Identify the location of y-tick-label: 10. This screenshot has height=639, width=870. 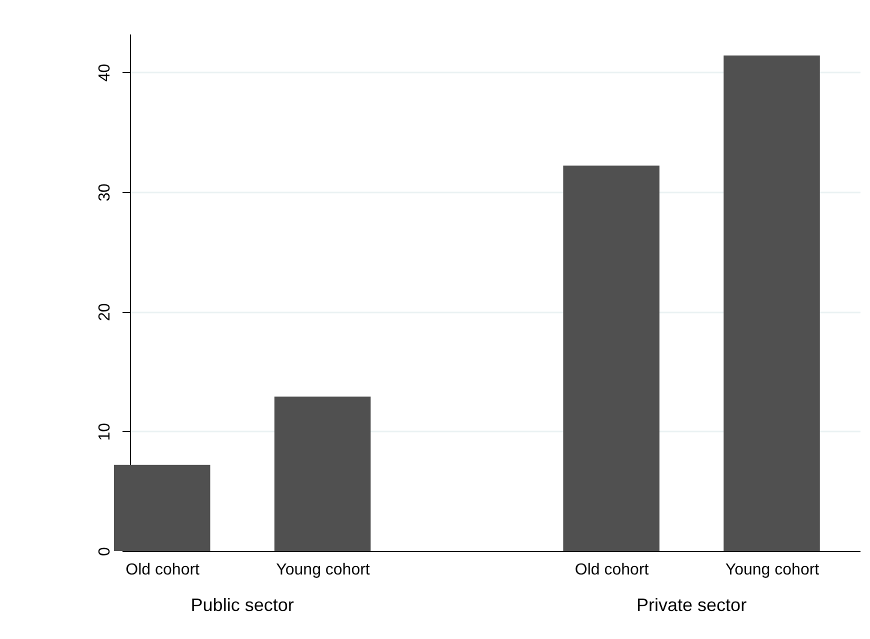
(105, 431).